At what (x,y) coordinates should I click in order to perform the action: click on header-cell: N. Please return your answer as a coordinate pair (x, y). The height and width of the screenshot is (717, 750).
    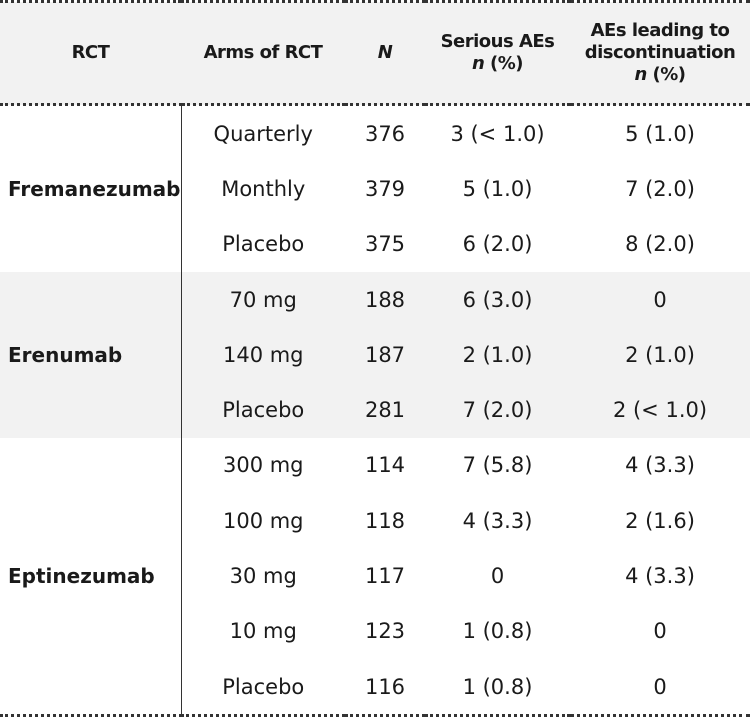
    Looking at the image, I should click on (385, 53).